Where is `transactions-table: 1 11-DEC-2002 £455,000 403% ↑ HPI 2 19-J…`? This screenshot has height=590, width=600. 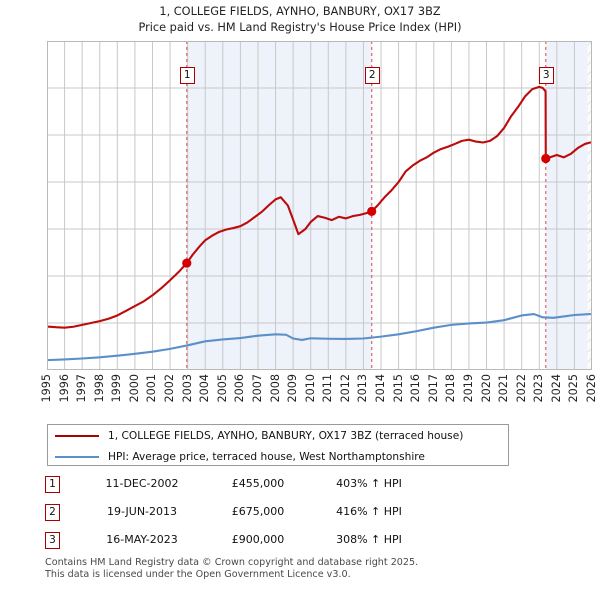 transactions-table: 1 11-DEC-2002 £455,000 403% ↑ HPI 2 19-J… is located at coordinates (255, 515).